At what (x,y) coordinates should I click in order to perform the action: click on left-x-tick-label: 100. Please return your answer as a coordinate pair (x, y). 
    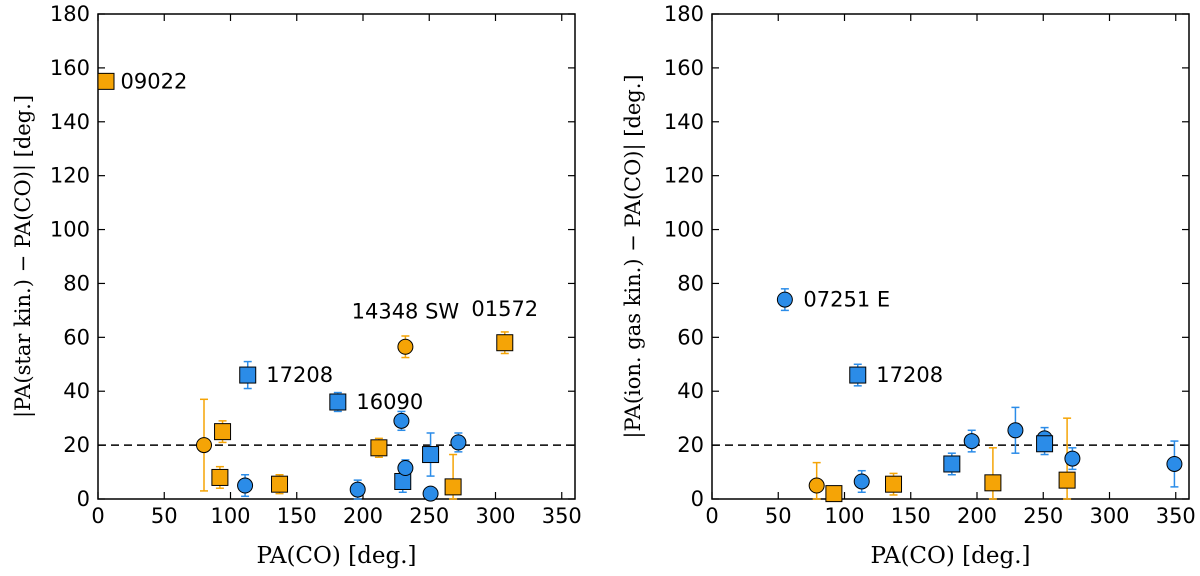
    Looking at the image, I should click on (230, 516).